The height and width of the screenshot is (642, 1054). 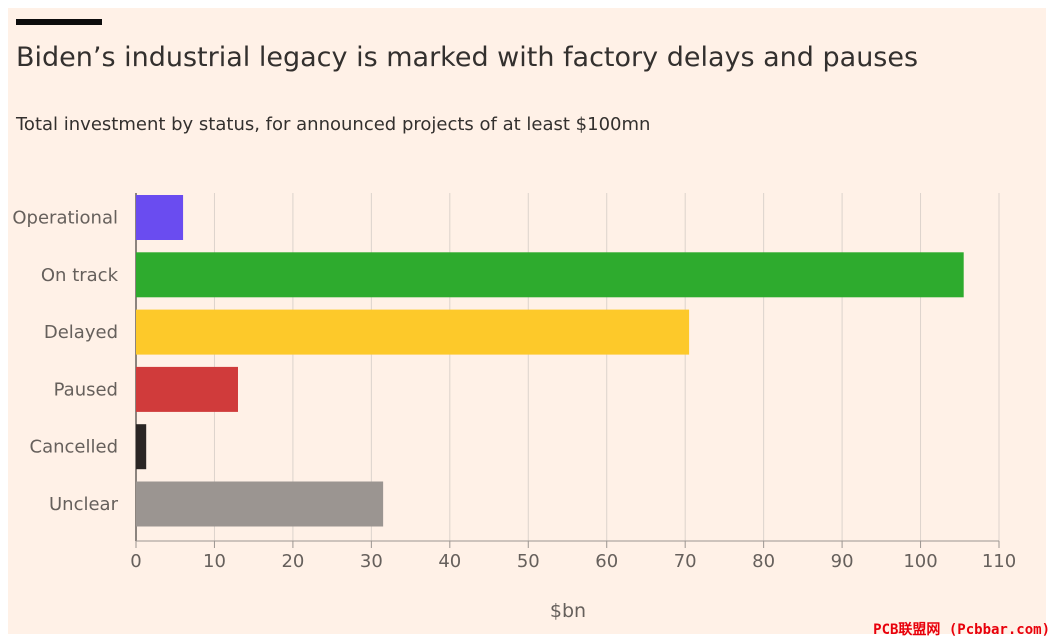 What do you see at coordinates (86, 389) in the screenshot?
I see `category-label: Paused` at bounding box center [86, 389].